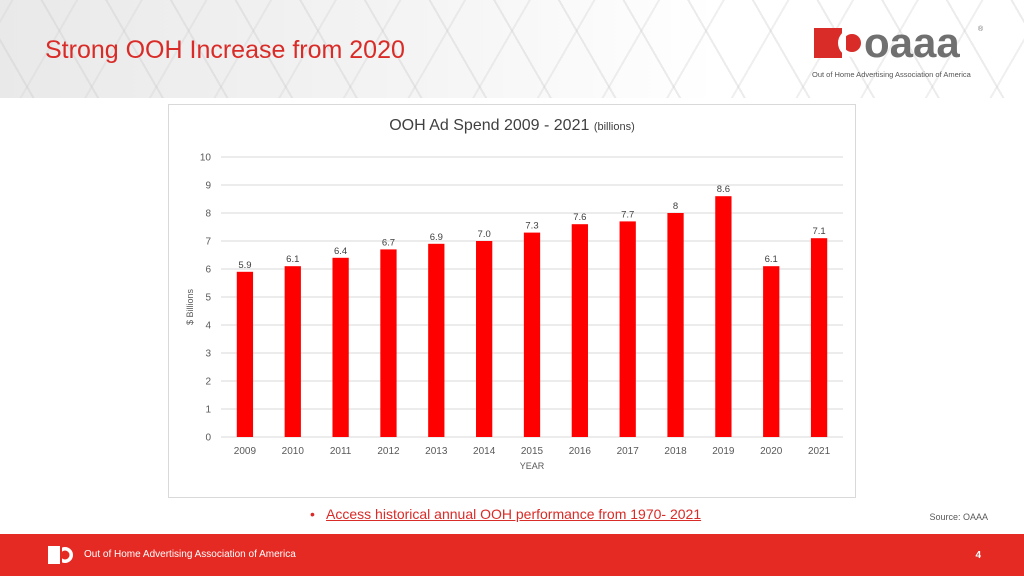 The width and height of the screenshot is (1024, 576). I want to click on page-title: Strong OOH Increase from 2020, so click(225, 50).